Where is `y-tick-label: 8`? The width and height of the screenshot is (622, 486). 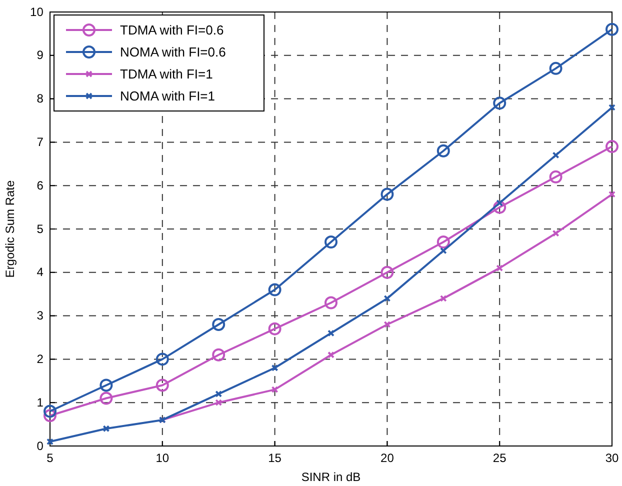 y-tick-label: 8 is located at coordinates (40, 99).